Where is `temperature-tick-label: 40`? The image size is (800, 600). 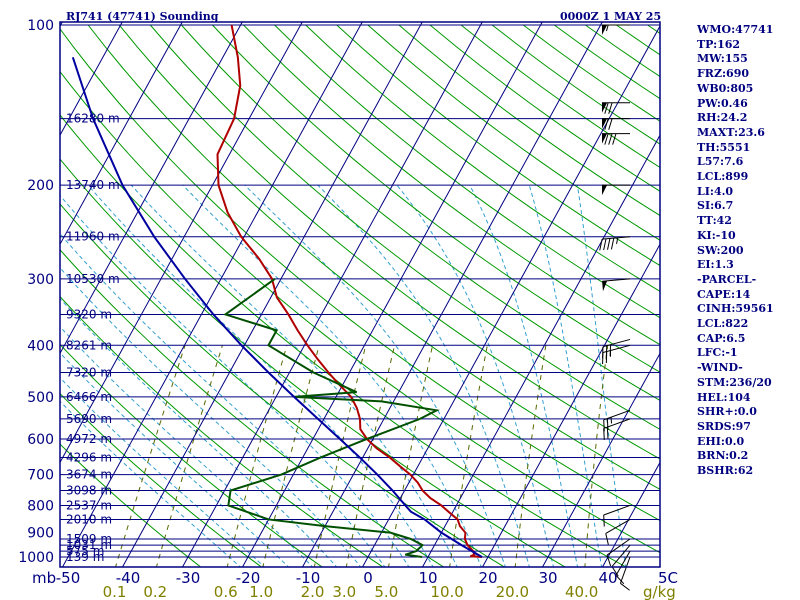
temperature-tick-label: 40 is located at coordinates (607, 578).